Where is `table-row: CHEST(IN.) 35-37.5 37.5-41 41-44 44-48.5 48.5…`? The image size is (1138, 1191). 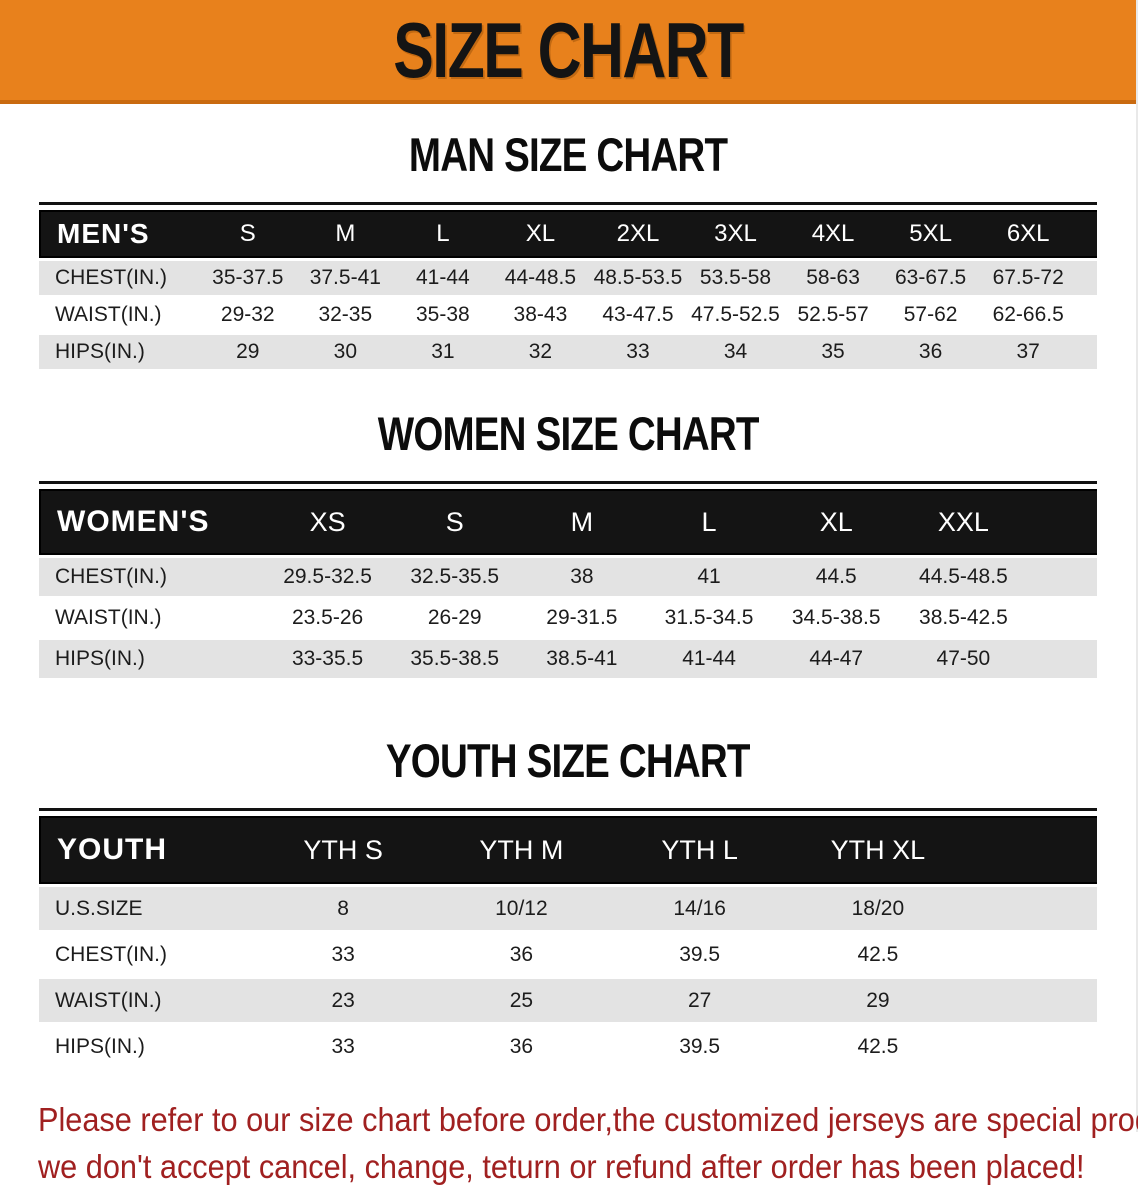
table-row: CHEST(IN.) 35-37.5 37.5-41 41-44 44-48.5 48.5… is located at coordinates (568, 278).